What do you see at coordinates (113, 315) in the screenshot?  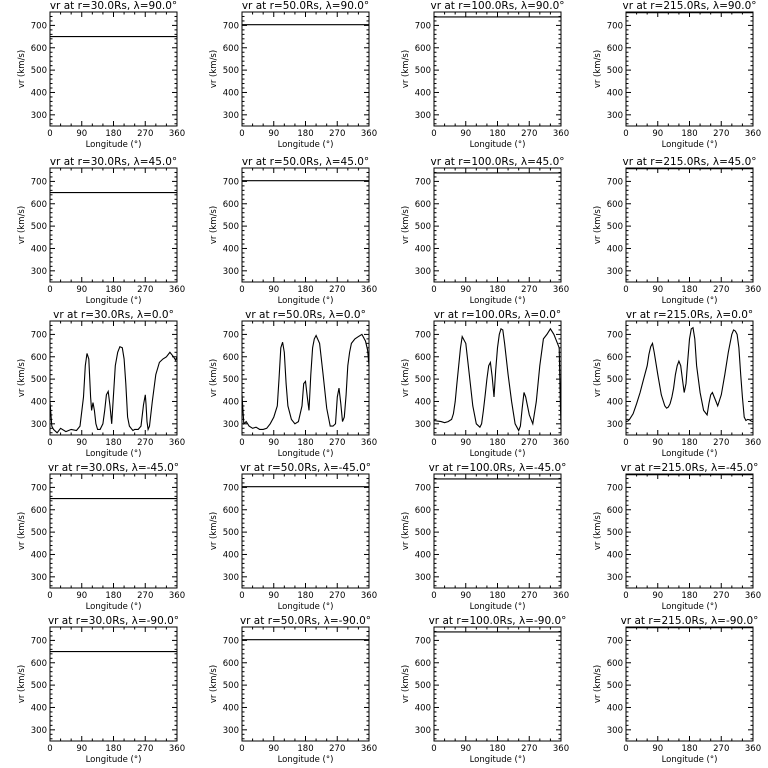 I see `panel-title: vr at r=30.0Rs, λ=0.0°` at bounding box center [113, 315].